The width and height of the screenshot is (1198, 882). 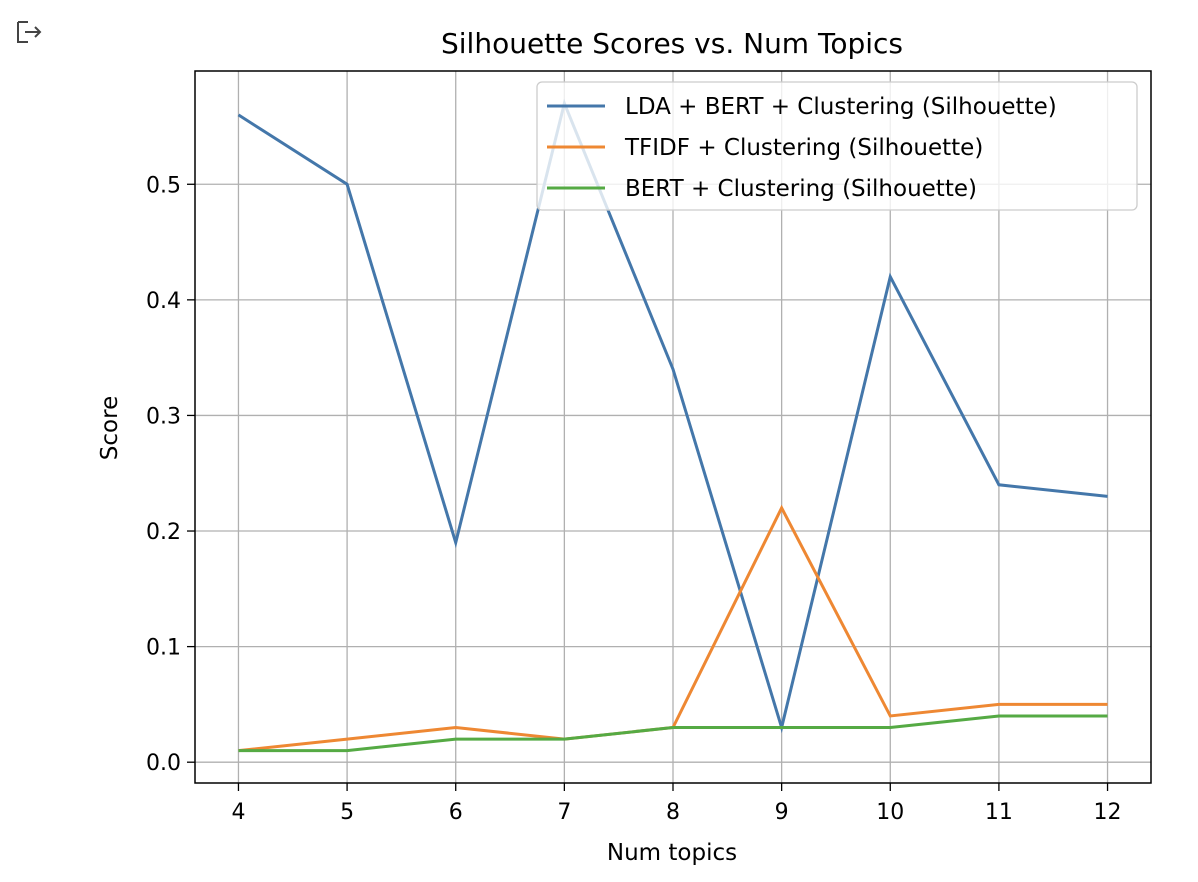 What do you see at coordinates (238, 812) in the screenshot?
I see `x-tick-label: 4` at bounding box center [238, 812].